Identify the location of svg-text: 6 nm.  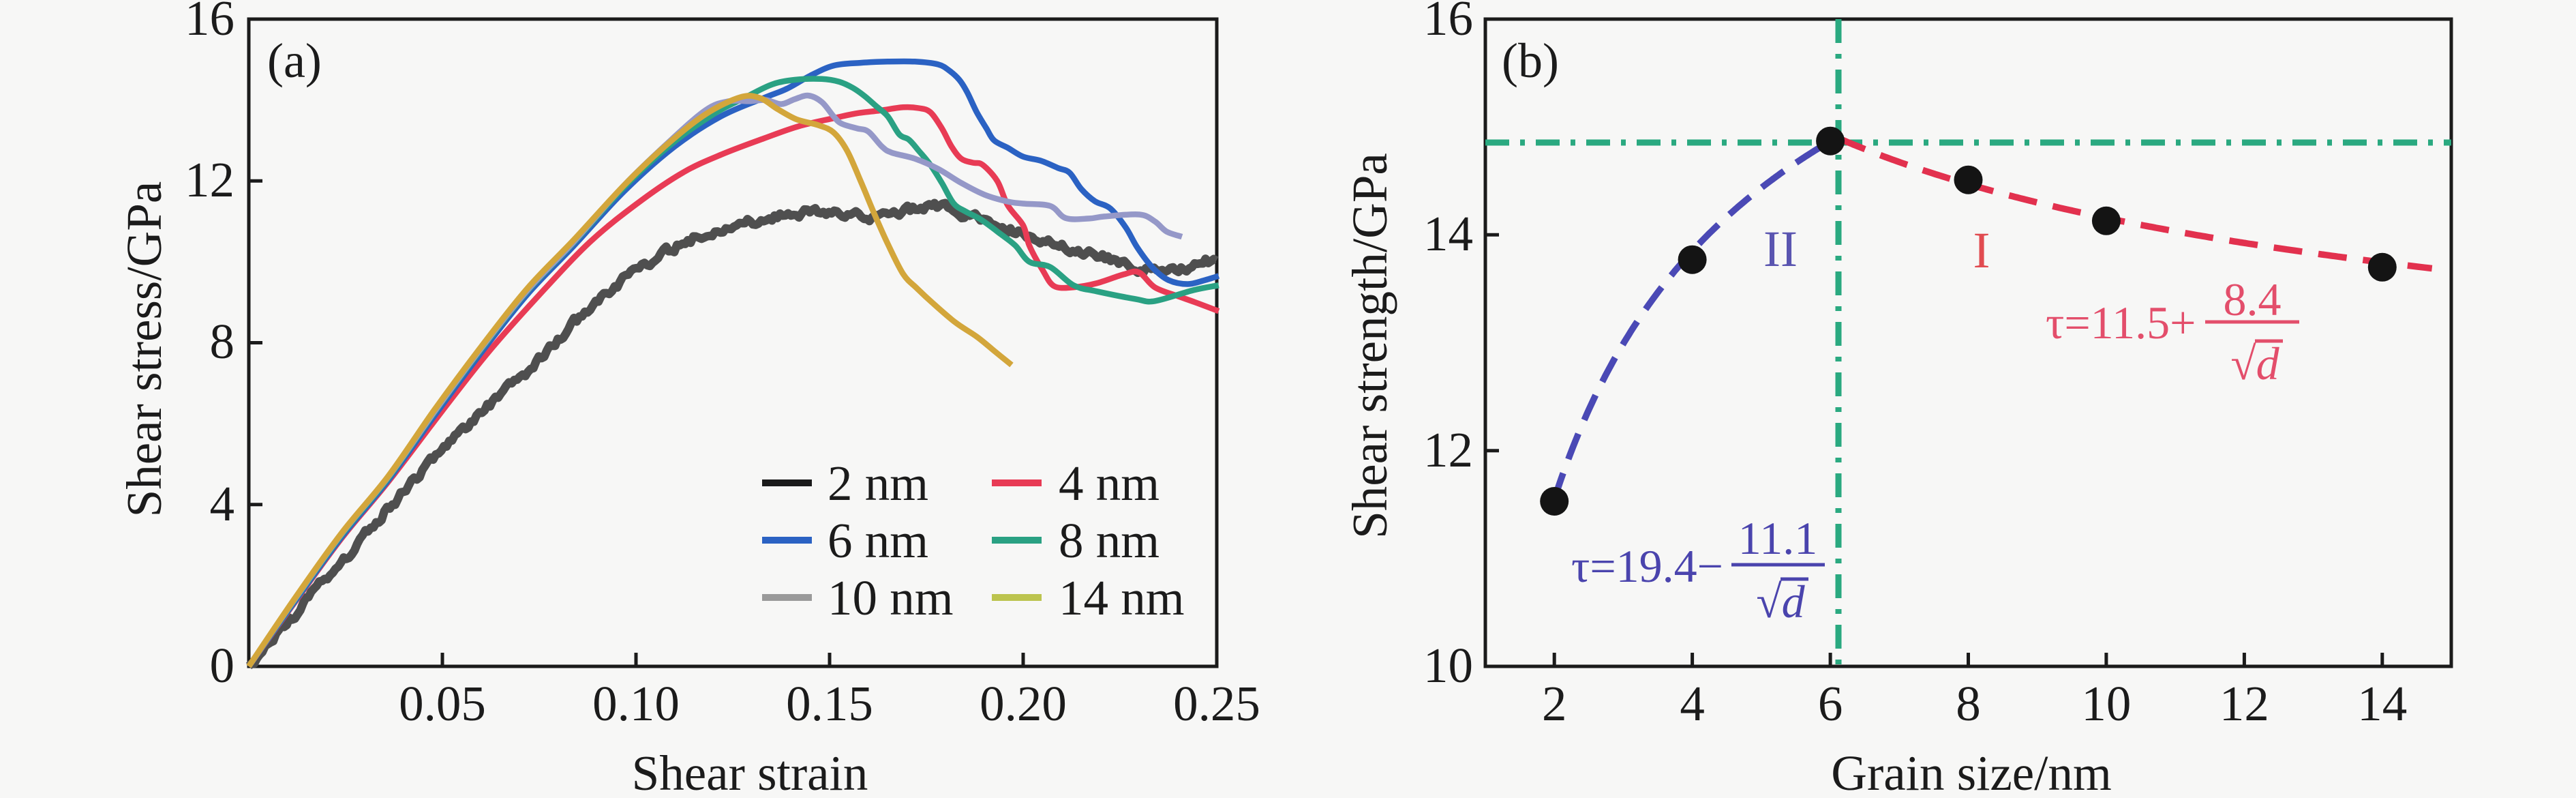
(878, 541).